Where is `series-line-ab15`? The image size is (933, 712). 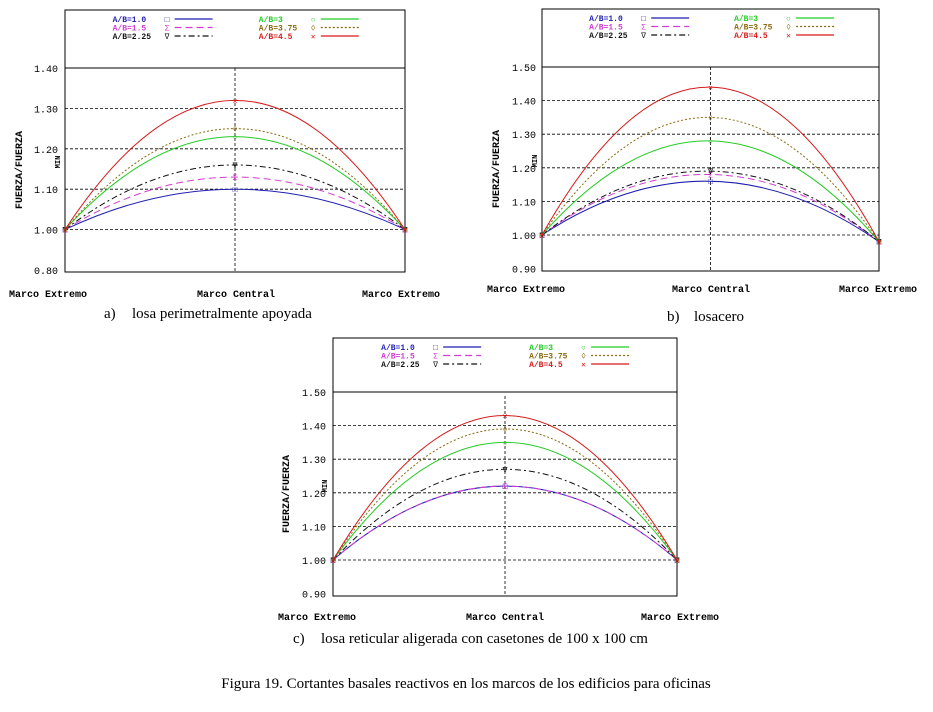 series-line-ab15 is located at coordinates (710, 208).